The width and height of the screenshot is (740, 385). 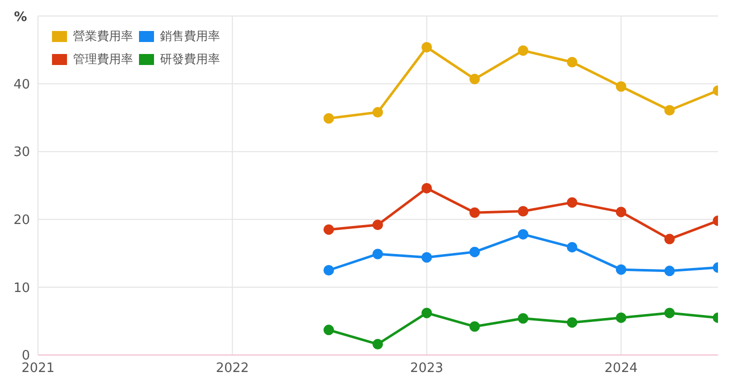 What do you see at coordinates (21, 220) in the screenshot?
I see `y-tick-label: 20` at bounding box center [21, 220].